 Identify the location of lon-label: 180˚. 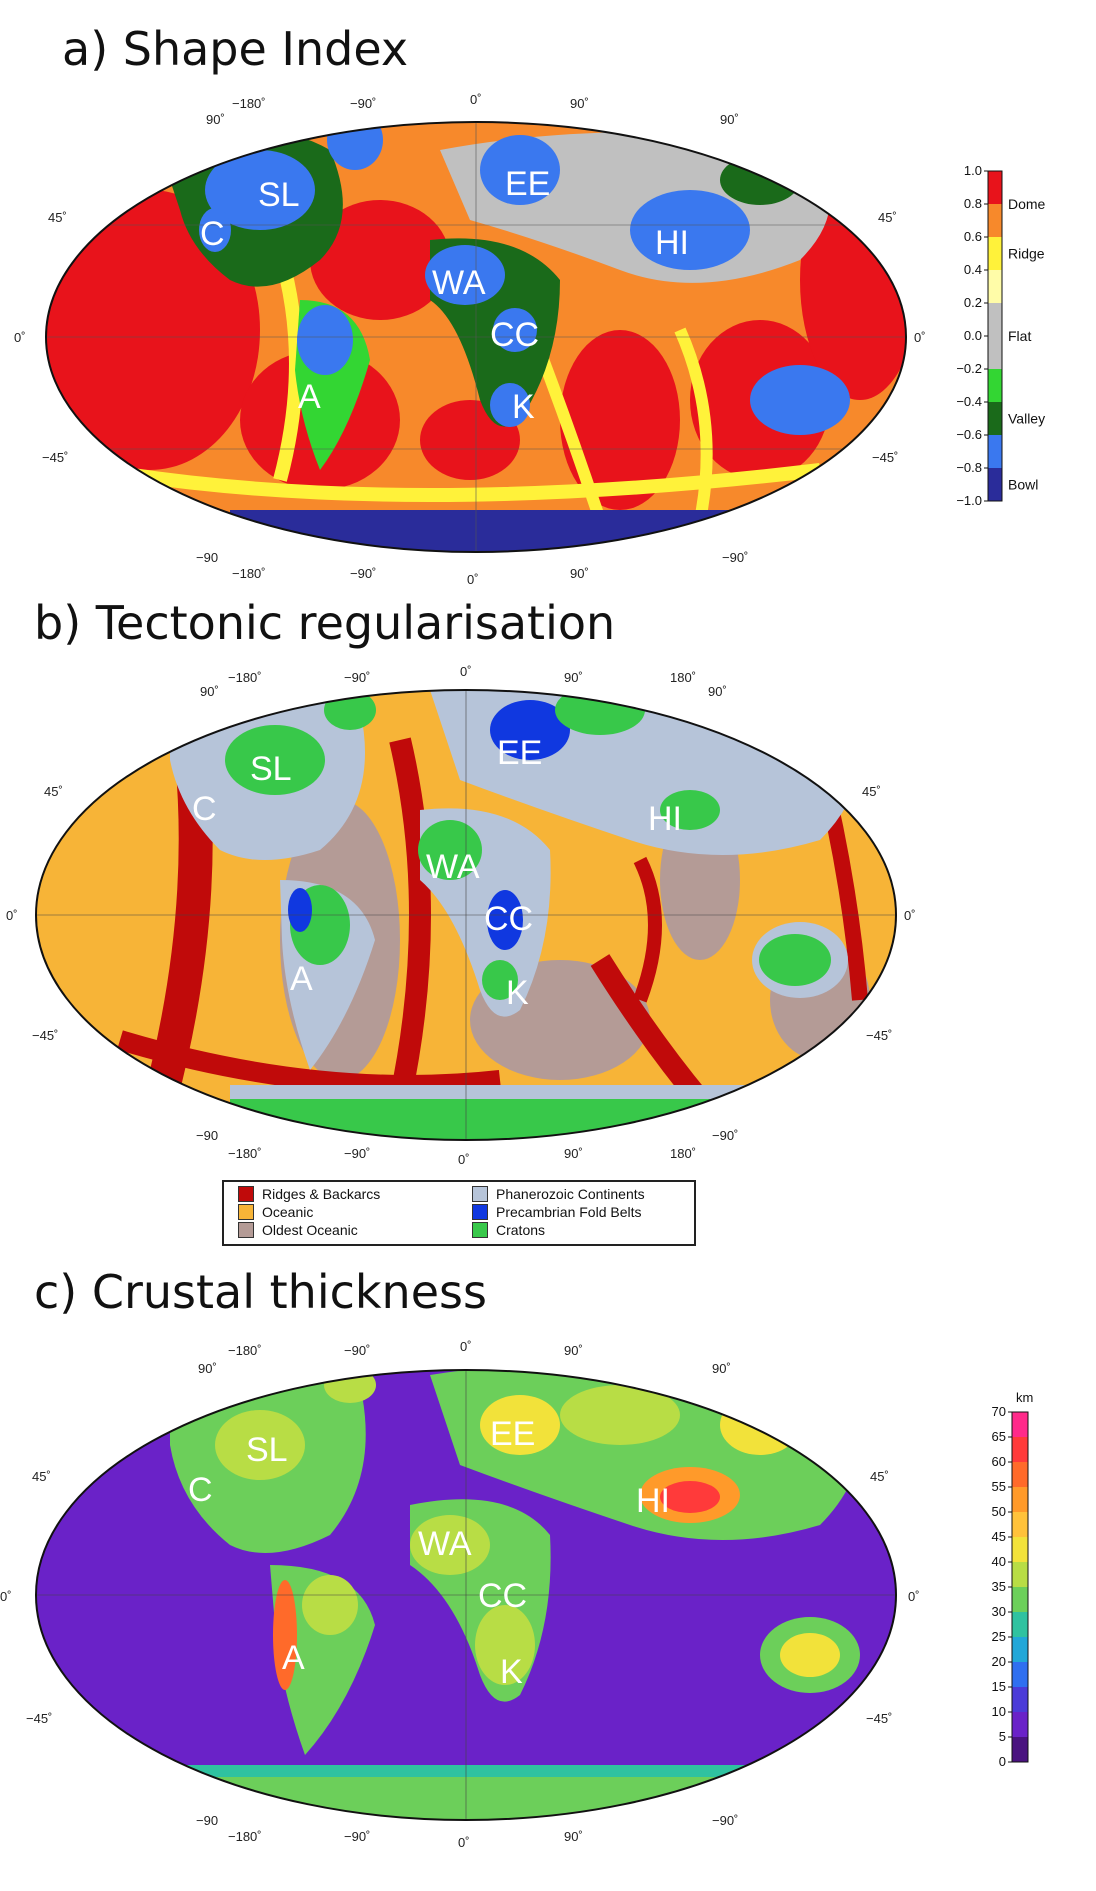
(683, 677).